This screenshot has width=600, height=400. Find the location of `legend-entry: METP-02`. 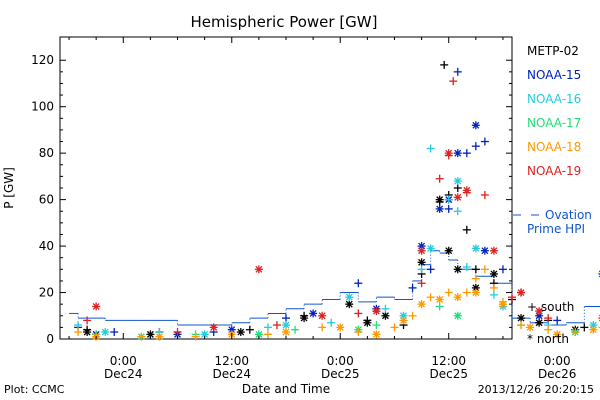

legend-entry: METP-02 is located at coordinates (553, 51).